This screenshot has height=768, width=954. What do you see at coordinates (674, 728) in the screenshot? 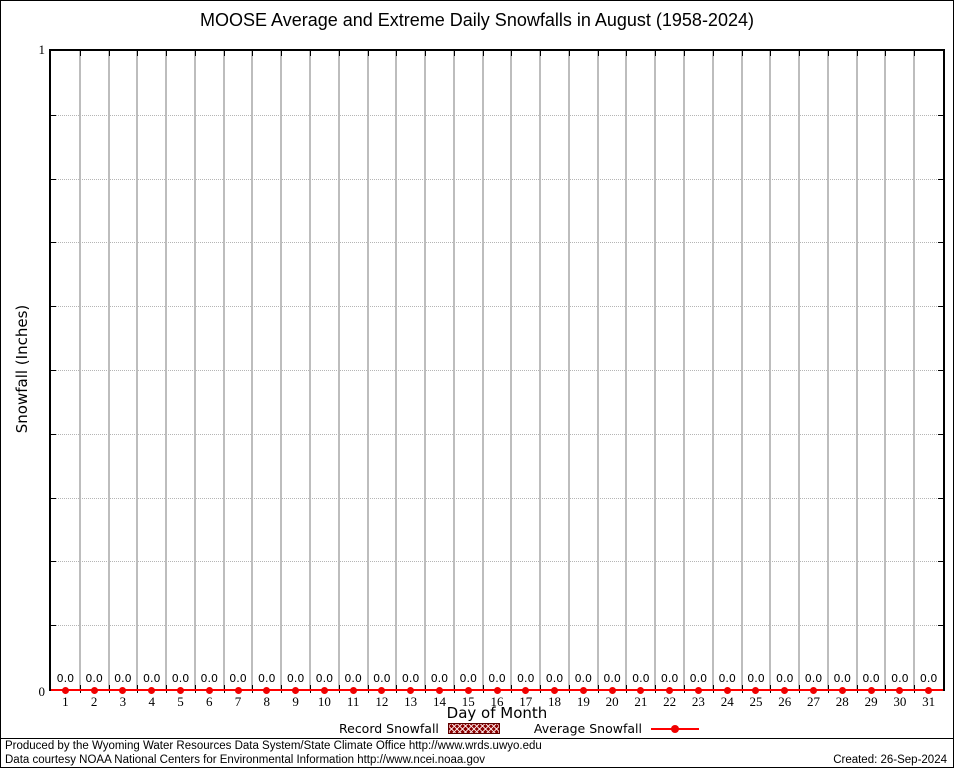
I see `legend-average-marker-icon` at bounding box center [674, 728].